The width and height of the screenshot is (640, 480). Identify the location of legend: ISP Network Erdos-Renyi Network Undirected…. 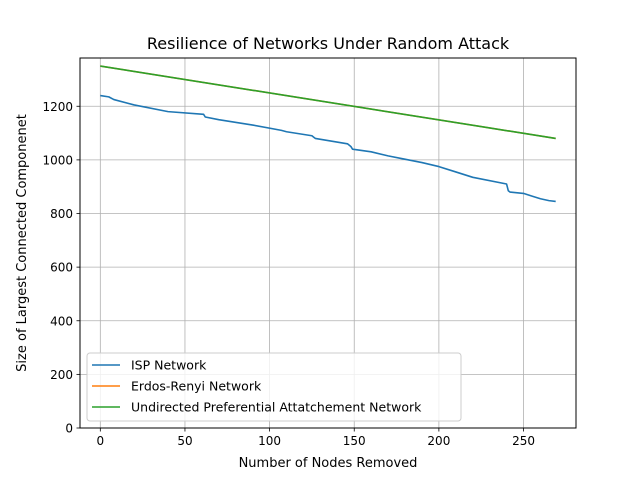
(274, 387).